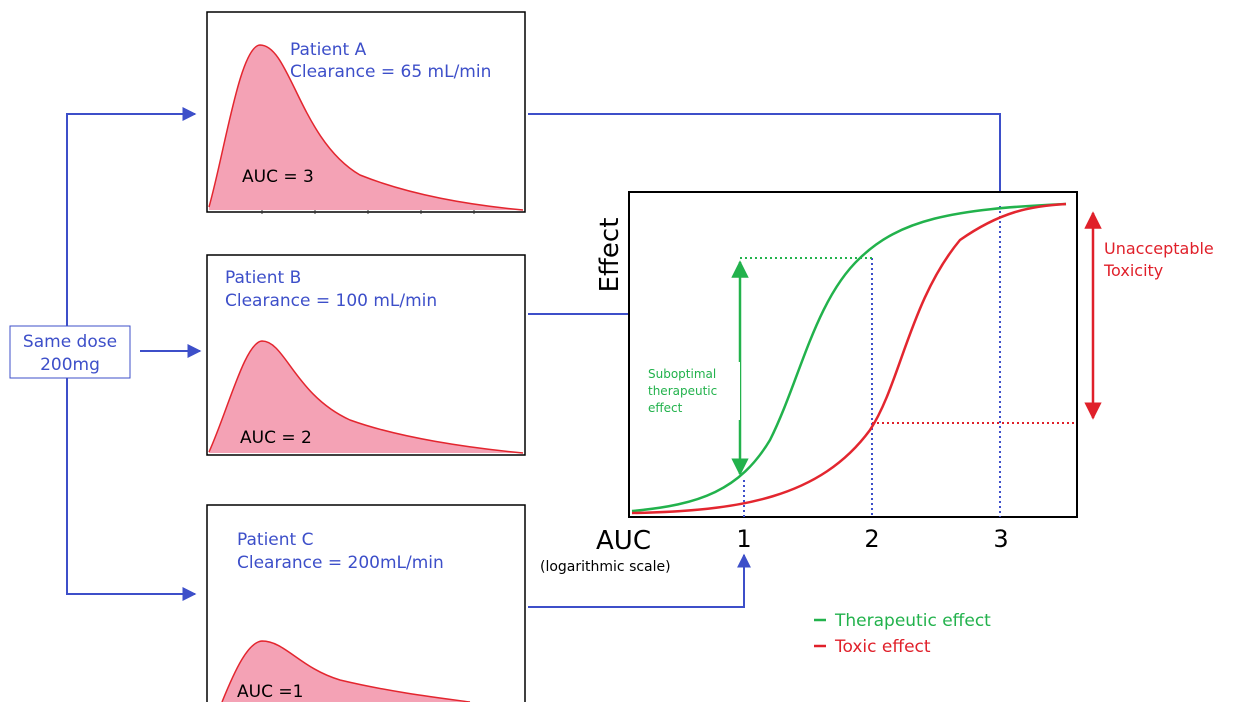 The image size is (1234, 702). What do you see at coordinates (682, 374) in the screenshot?
I see `suboptimal-label-1: Suboptimal` at bounding box center [682, 374].